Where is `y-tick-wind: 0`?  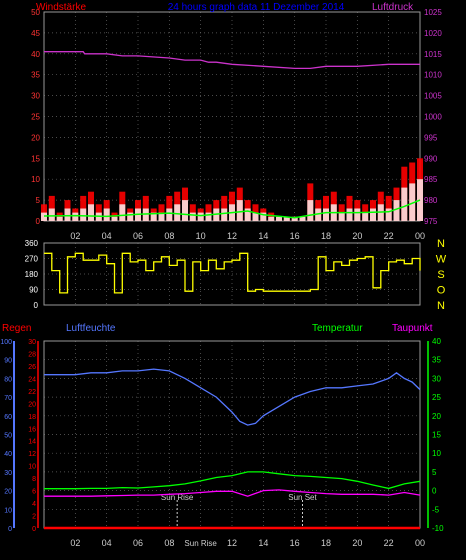 y-tick-wind: 0 is located at coordinates (38, 221).